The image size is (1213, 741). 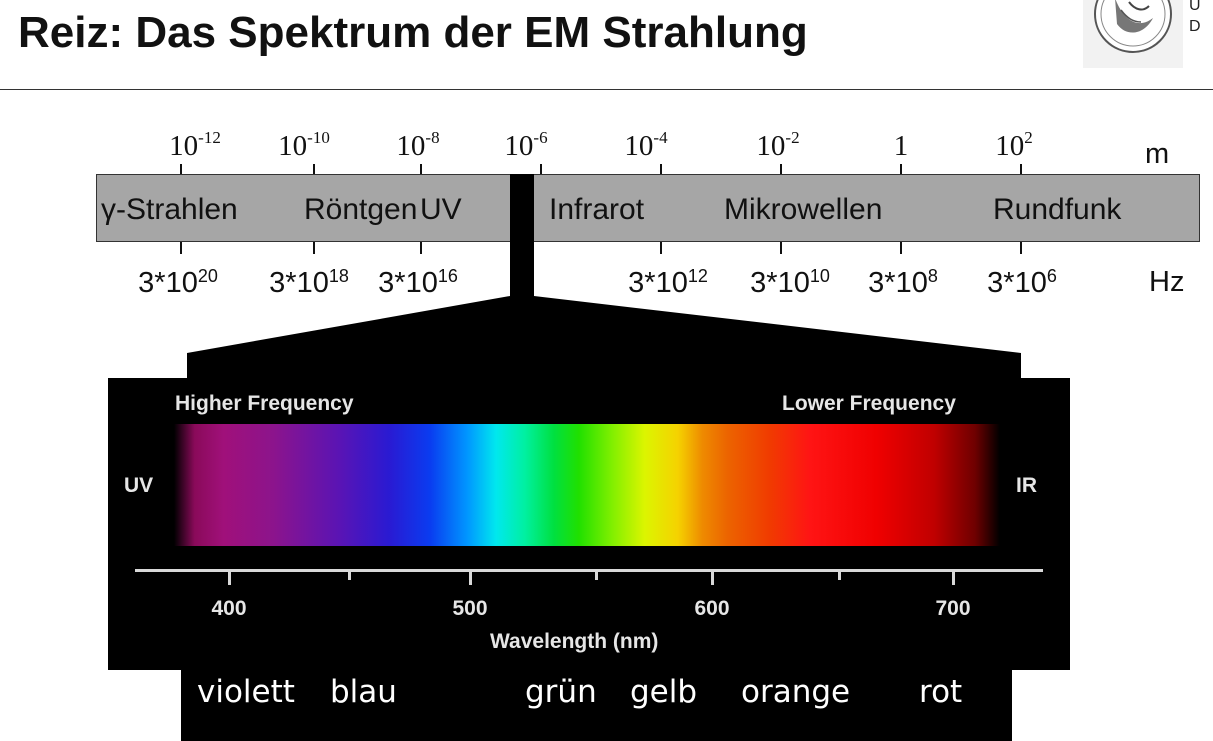 What do you see at coordinates (606, 89) in the screenshot?
I see `title-divider` at bounding box center [606, 89].